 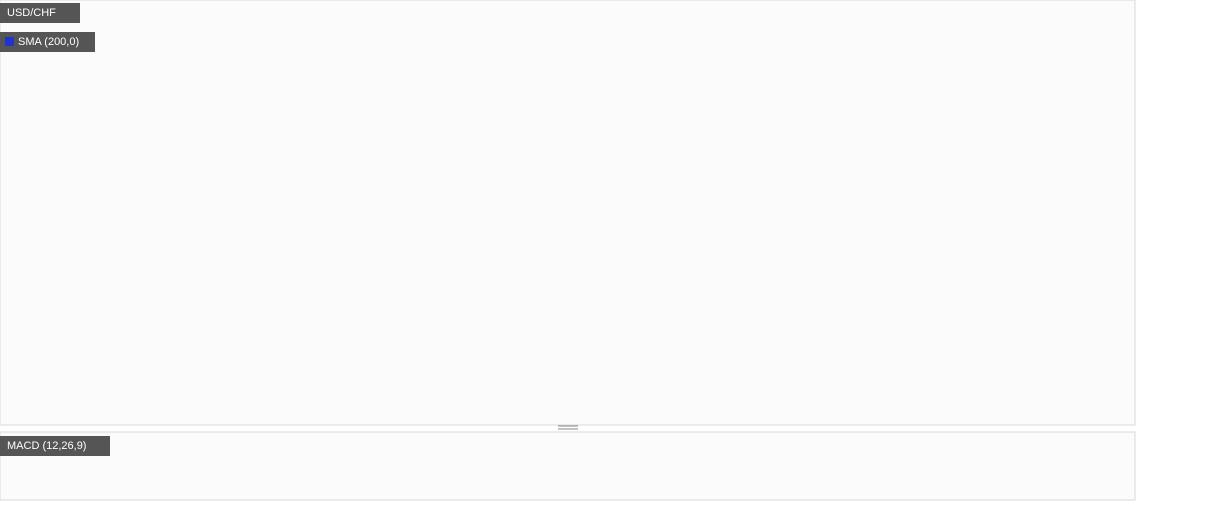 What do you see at coordinates (568, 466) in the screenshot?
I see `macd-panel` at bounding box center [568, 466].